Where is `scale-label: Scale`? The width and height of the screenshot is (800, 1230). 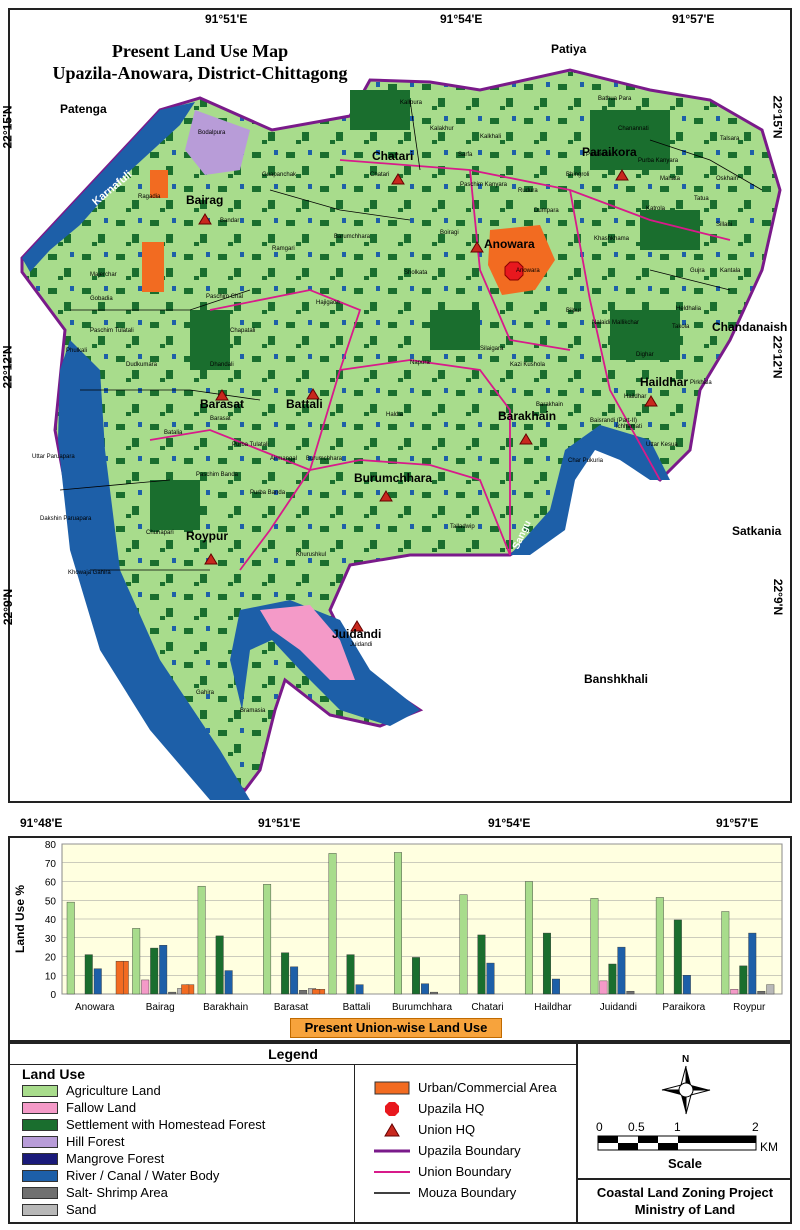 scale-label: Scale is located at coordinates (685, 1163).